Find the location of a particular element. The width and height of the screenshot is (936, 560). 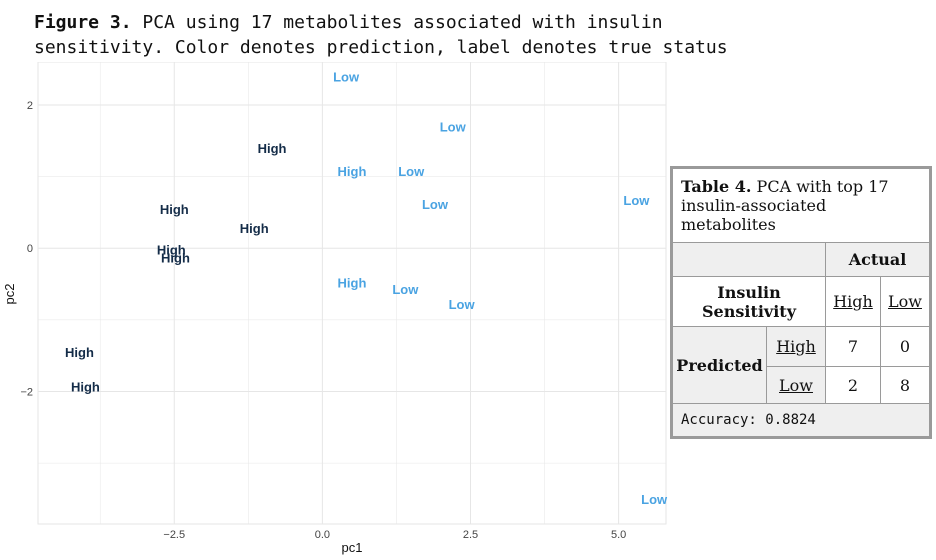

cell-low-low: 8 is located at coordinates (905, 385).